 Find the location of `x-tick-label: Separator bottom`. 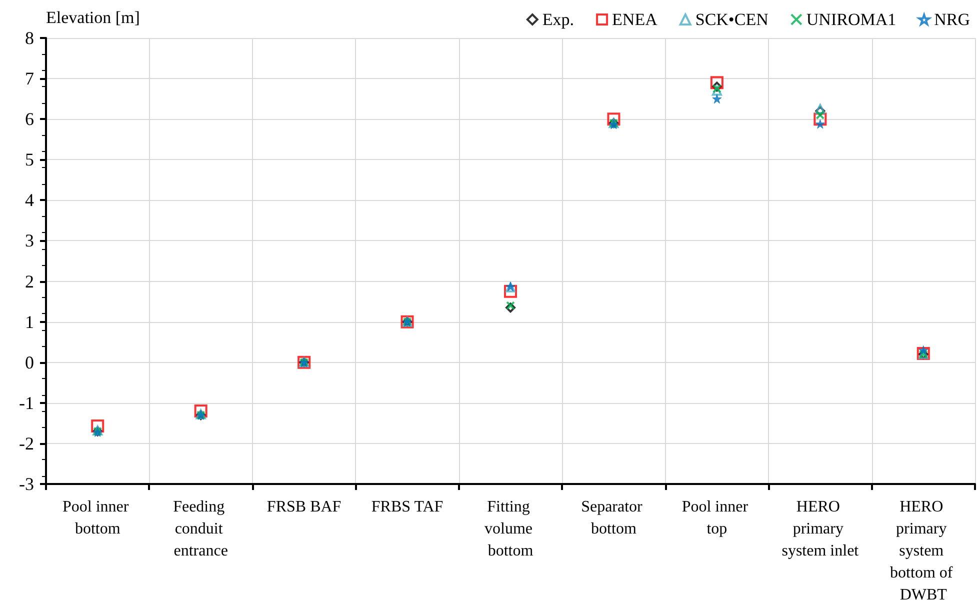

x-tick-label: Separator bottom is located at coordinates (613, 518).